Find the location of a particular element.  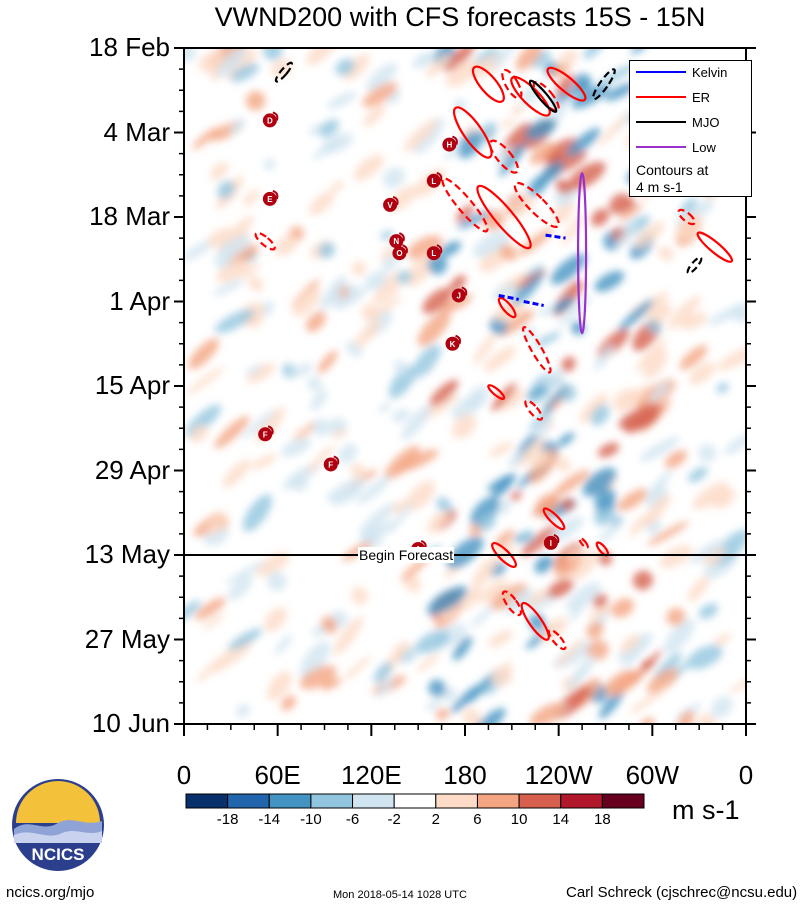

footer-timestamp: Mon 2018-05-14 1028 UTC is located at coordinates (400, 895).